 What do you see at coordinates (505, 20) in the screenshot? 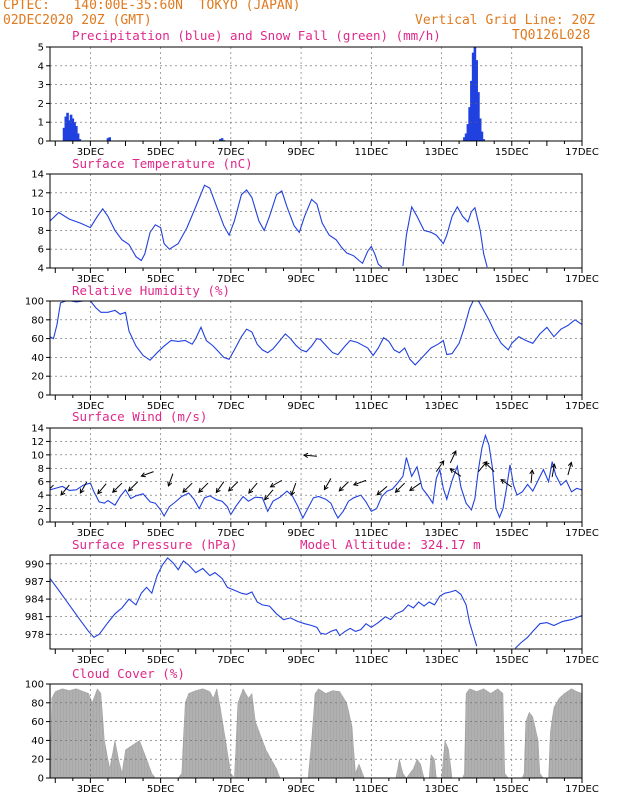
I see `header-grid-note: Vertical Grid Line: 20Z` at bounding box center [505, 20].